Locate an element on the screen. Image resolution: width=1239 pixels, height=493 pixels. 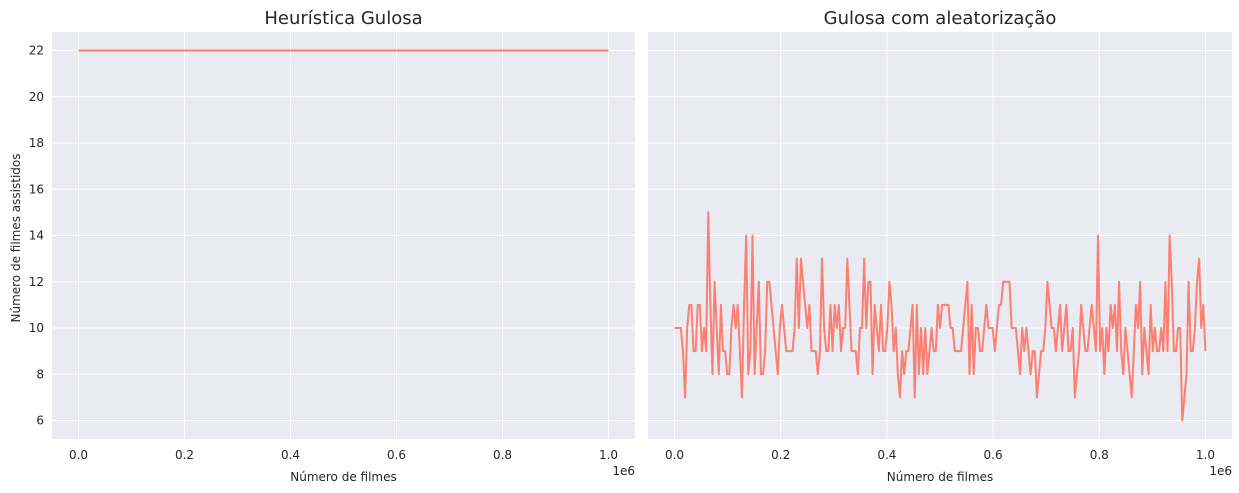
y-tick-labels: 6 8 10 12 14 16 18 20 22 is located at coordinates (36, 236).